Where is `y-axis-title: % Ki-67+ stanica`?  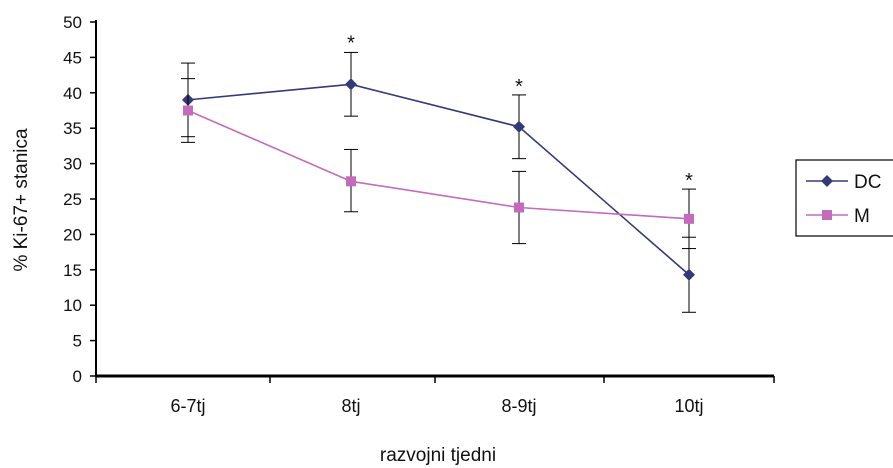
y-axis-title: % Ki-67+ stanica is located at coordinates (21, 200).